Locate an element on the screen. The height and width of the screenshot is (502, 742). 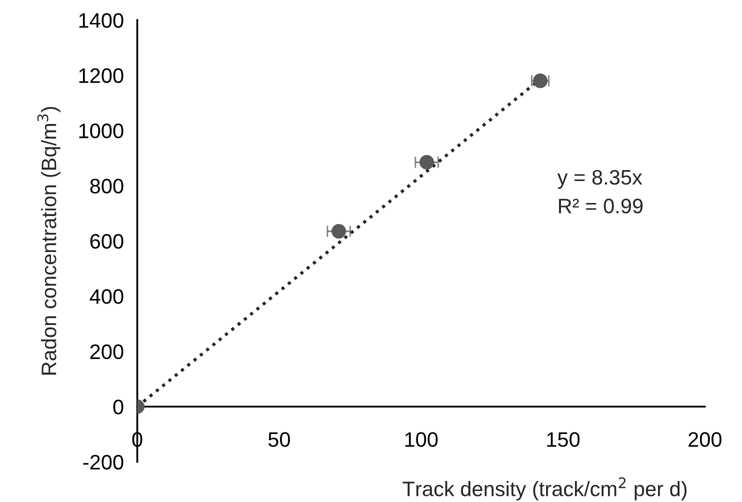
y-tick-label: 1000 is located at coordinates (101, 131).